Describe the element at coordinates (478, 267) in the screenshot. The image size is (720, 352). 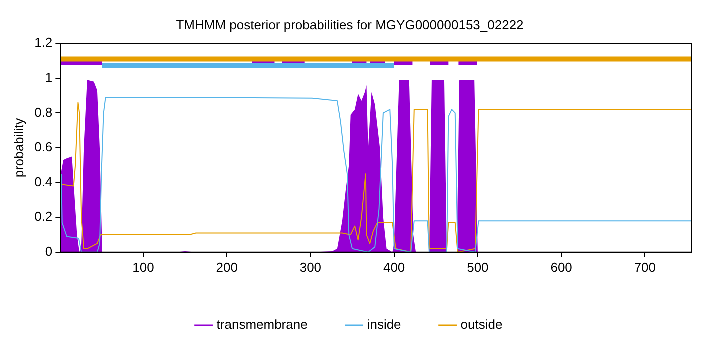
I see `x-tick-label: 500` at that location.